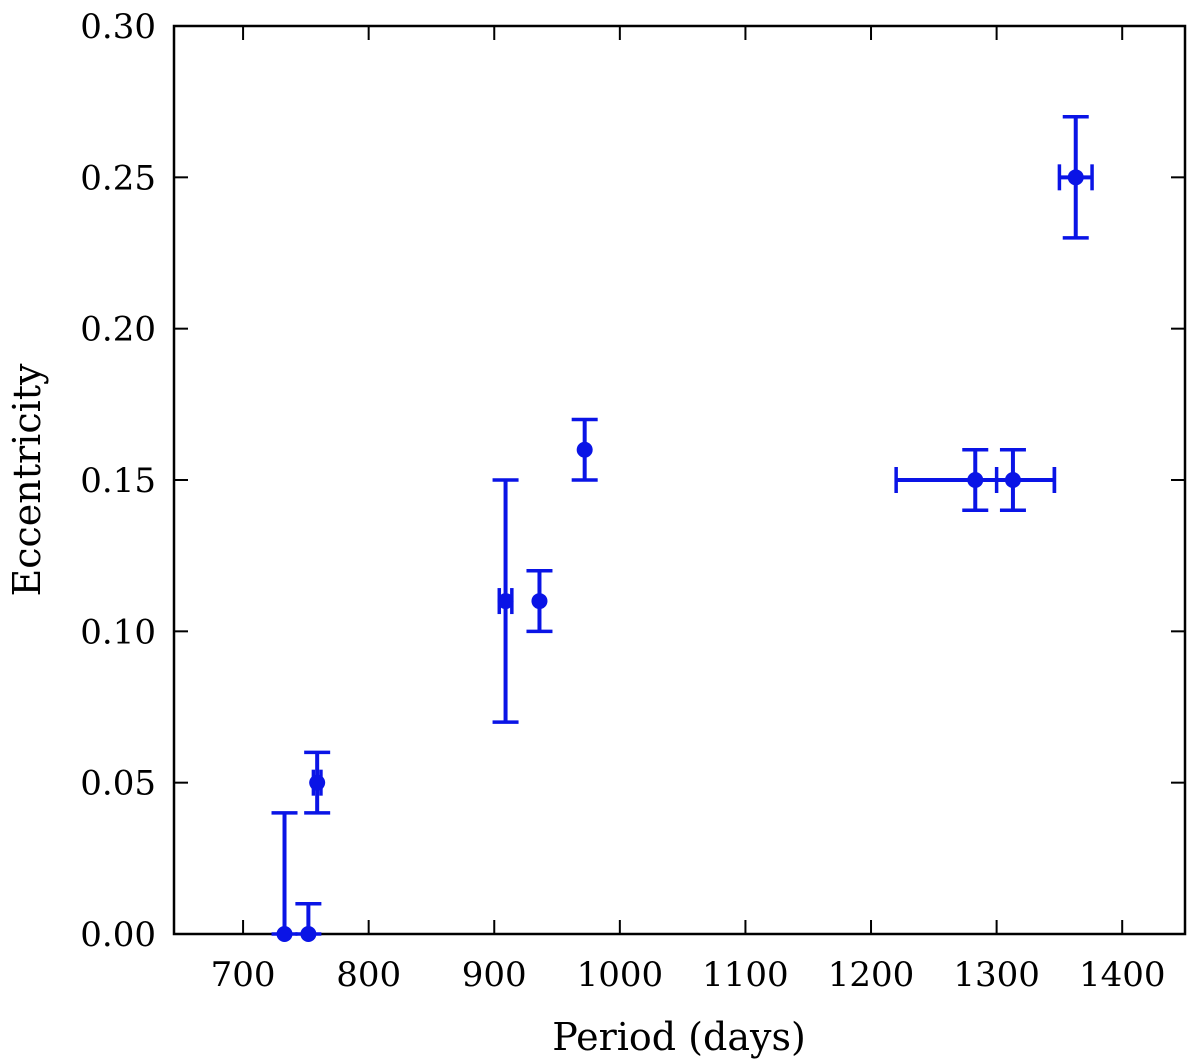  Describe the element at coordinates (243, 975) in the screenshot. I see `x-tick-label: 700` at that location.